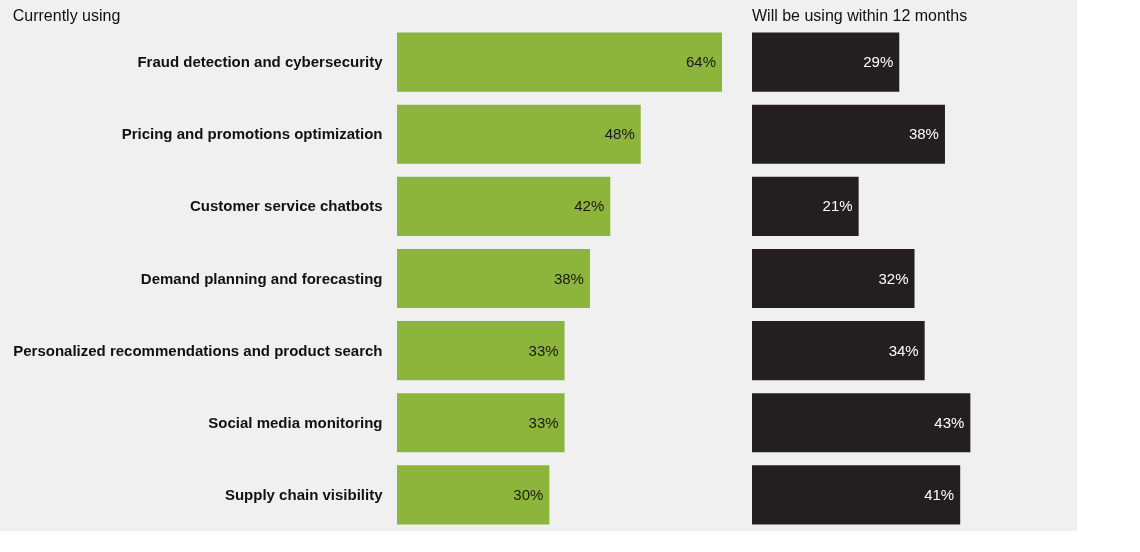 The width and height of the screenshot is (1140, 552). Describe the element at coordinates (700, 62) in the screenshot. I see `data-label: 64%` at that location.